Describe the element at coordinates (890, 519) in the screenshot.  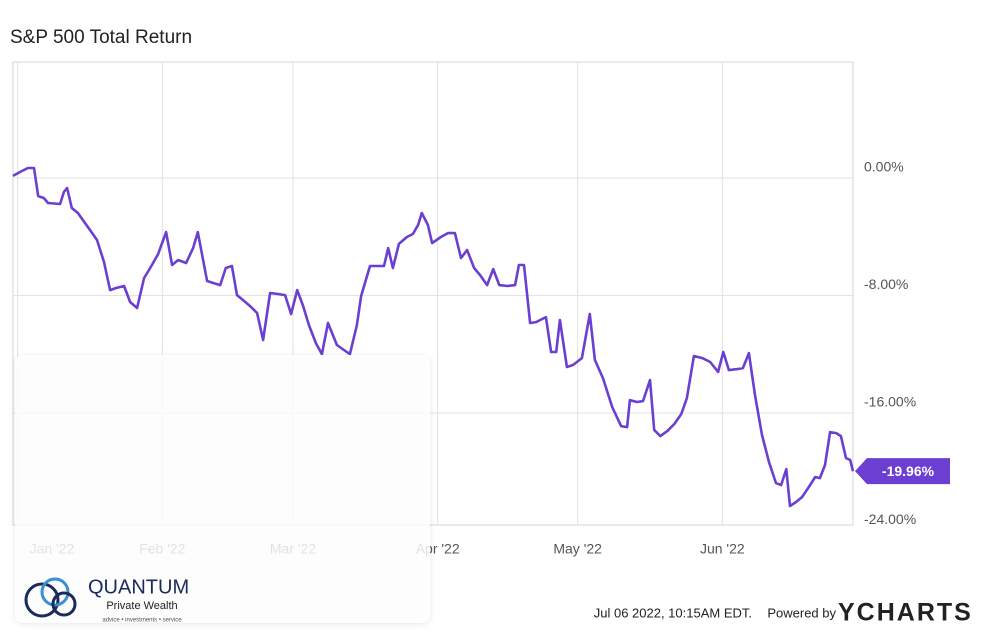
I see `y-tick-label: -24.00%` at that location.